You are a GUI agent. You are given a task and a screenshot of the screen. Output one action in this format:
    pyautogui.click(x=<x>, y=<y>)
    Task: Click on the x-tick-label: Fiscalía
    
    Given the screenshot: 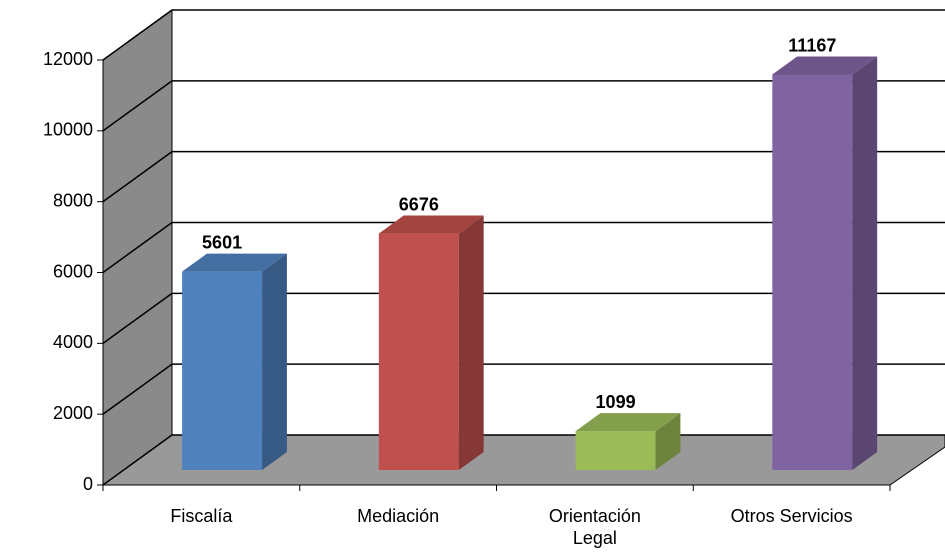 What is the action you would take?
    pyautogui.click(x=201, y=516)
    